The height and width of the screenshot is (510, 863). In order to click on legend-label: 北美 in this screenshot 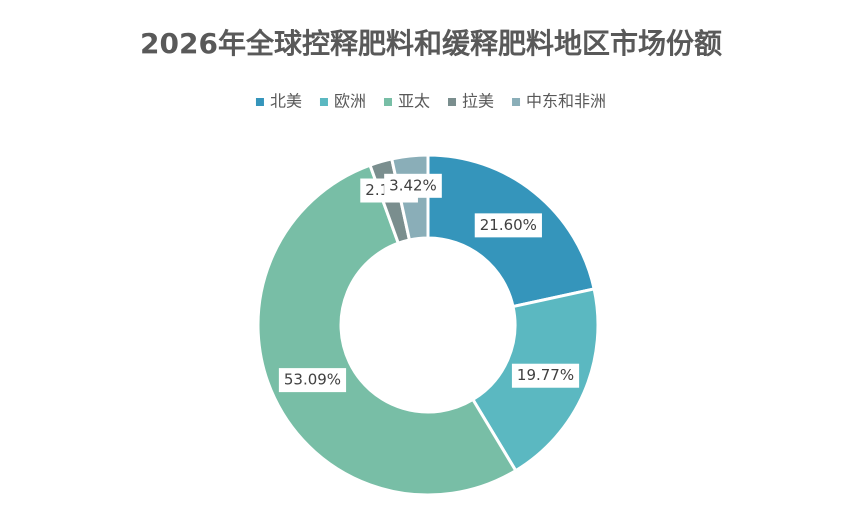, I will do `click(286, 101)`.